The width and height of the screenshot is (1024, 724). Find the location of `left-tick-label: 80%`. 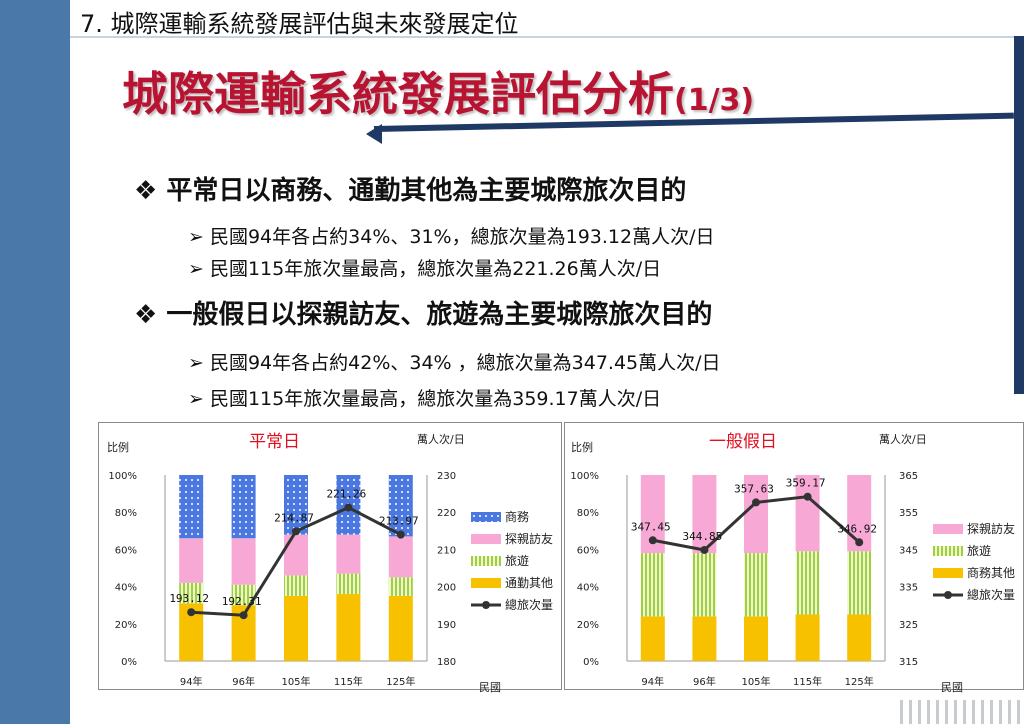

left-tick-label: 80% is located at coordinates (126, 513).